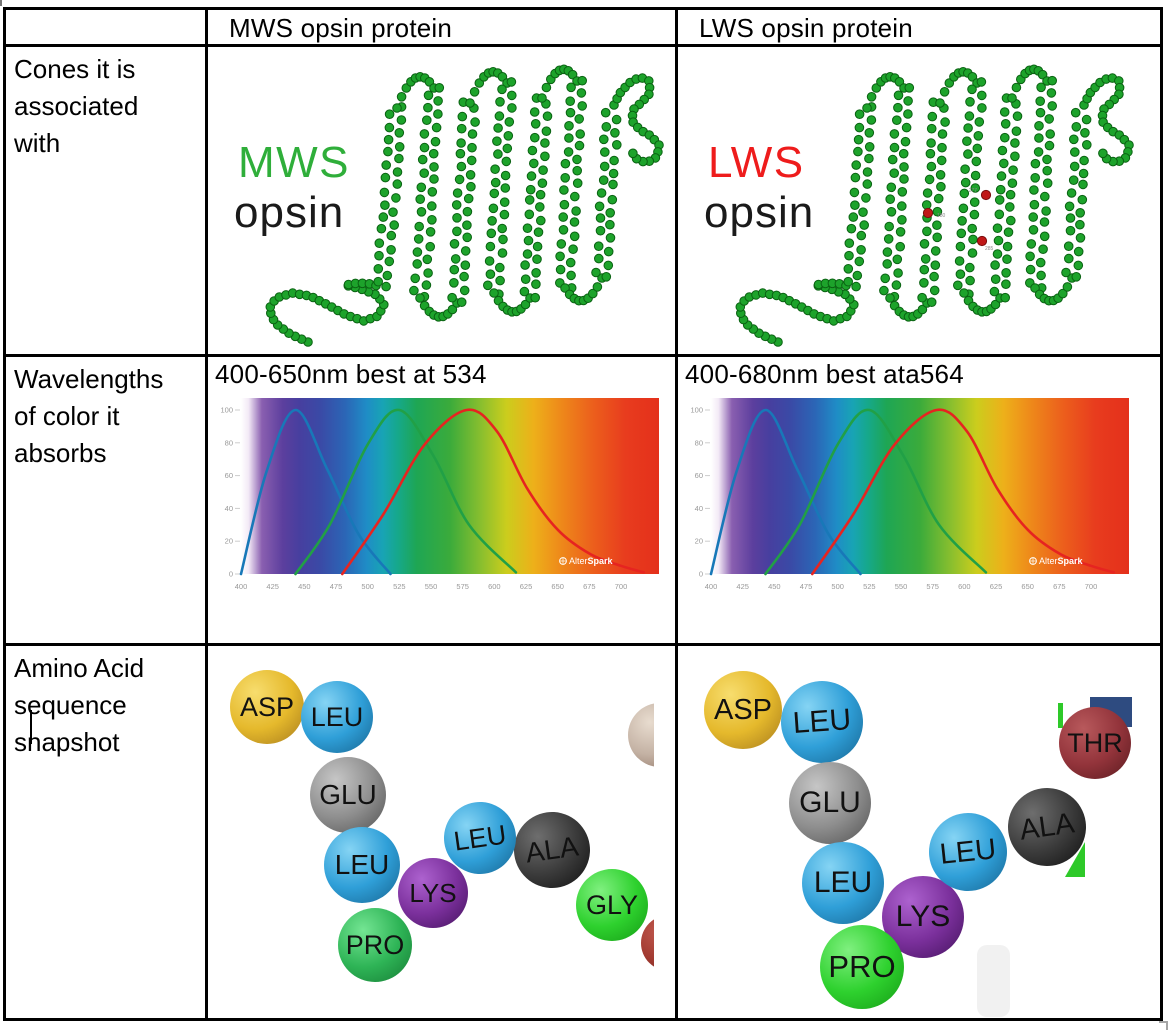  Describe the element at coordinates (105, 500) in the screenshot. I see `row-label-wavelengths: Wavelengths of color it absorbs` at that location.